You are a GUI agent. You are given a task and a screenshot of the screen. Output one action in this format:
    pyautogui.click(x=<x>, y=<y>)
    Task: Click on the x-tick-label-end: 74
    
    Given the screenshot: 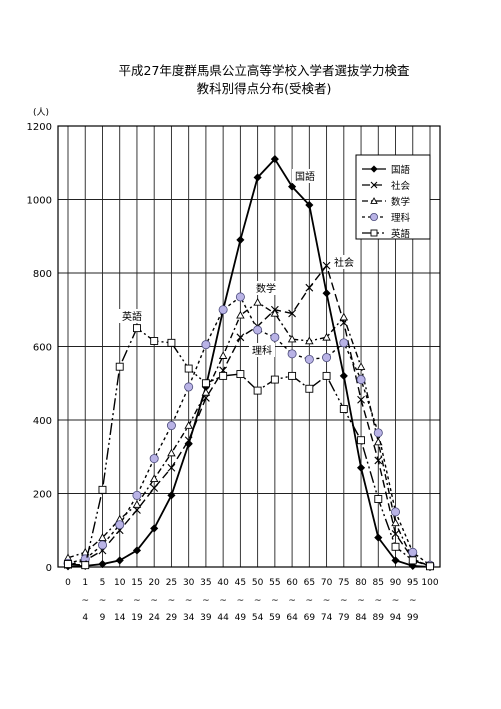 What is the action you would take?
    pyautogui.click(x=327, y=618)
    